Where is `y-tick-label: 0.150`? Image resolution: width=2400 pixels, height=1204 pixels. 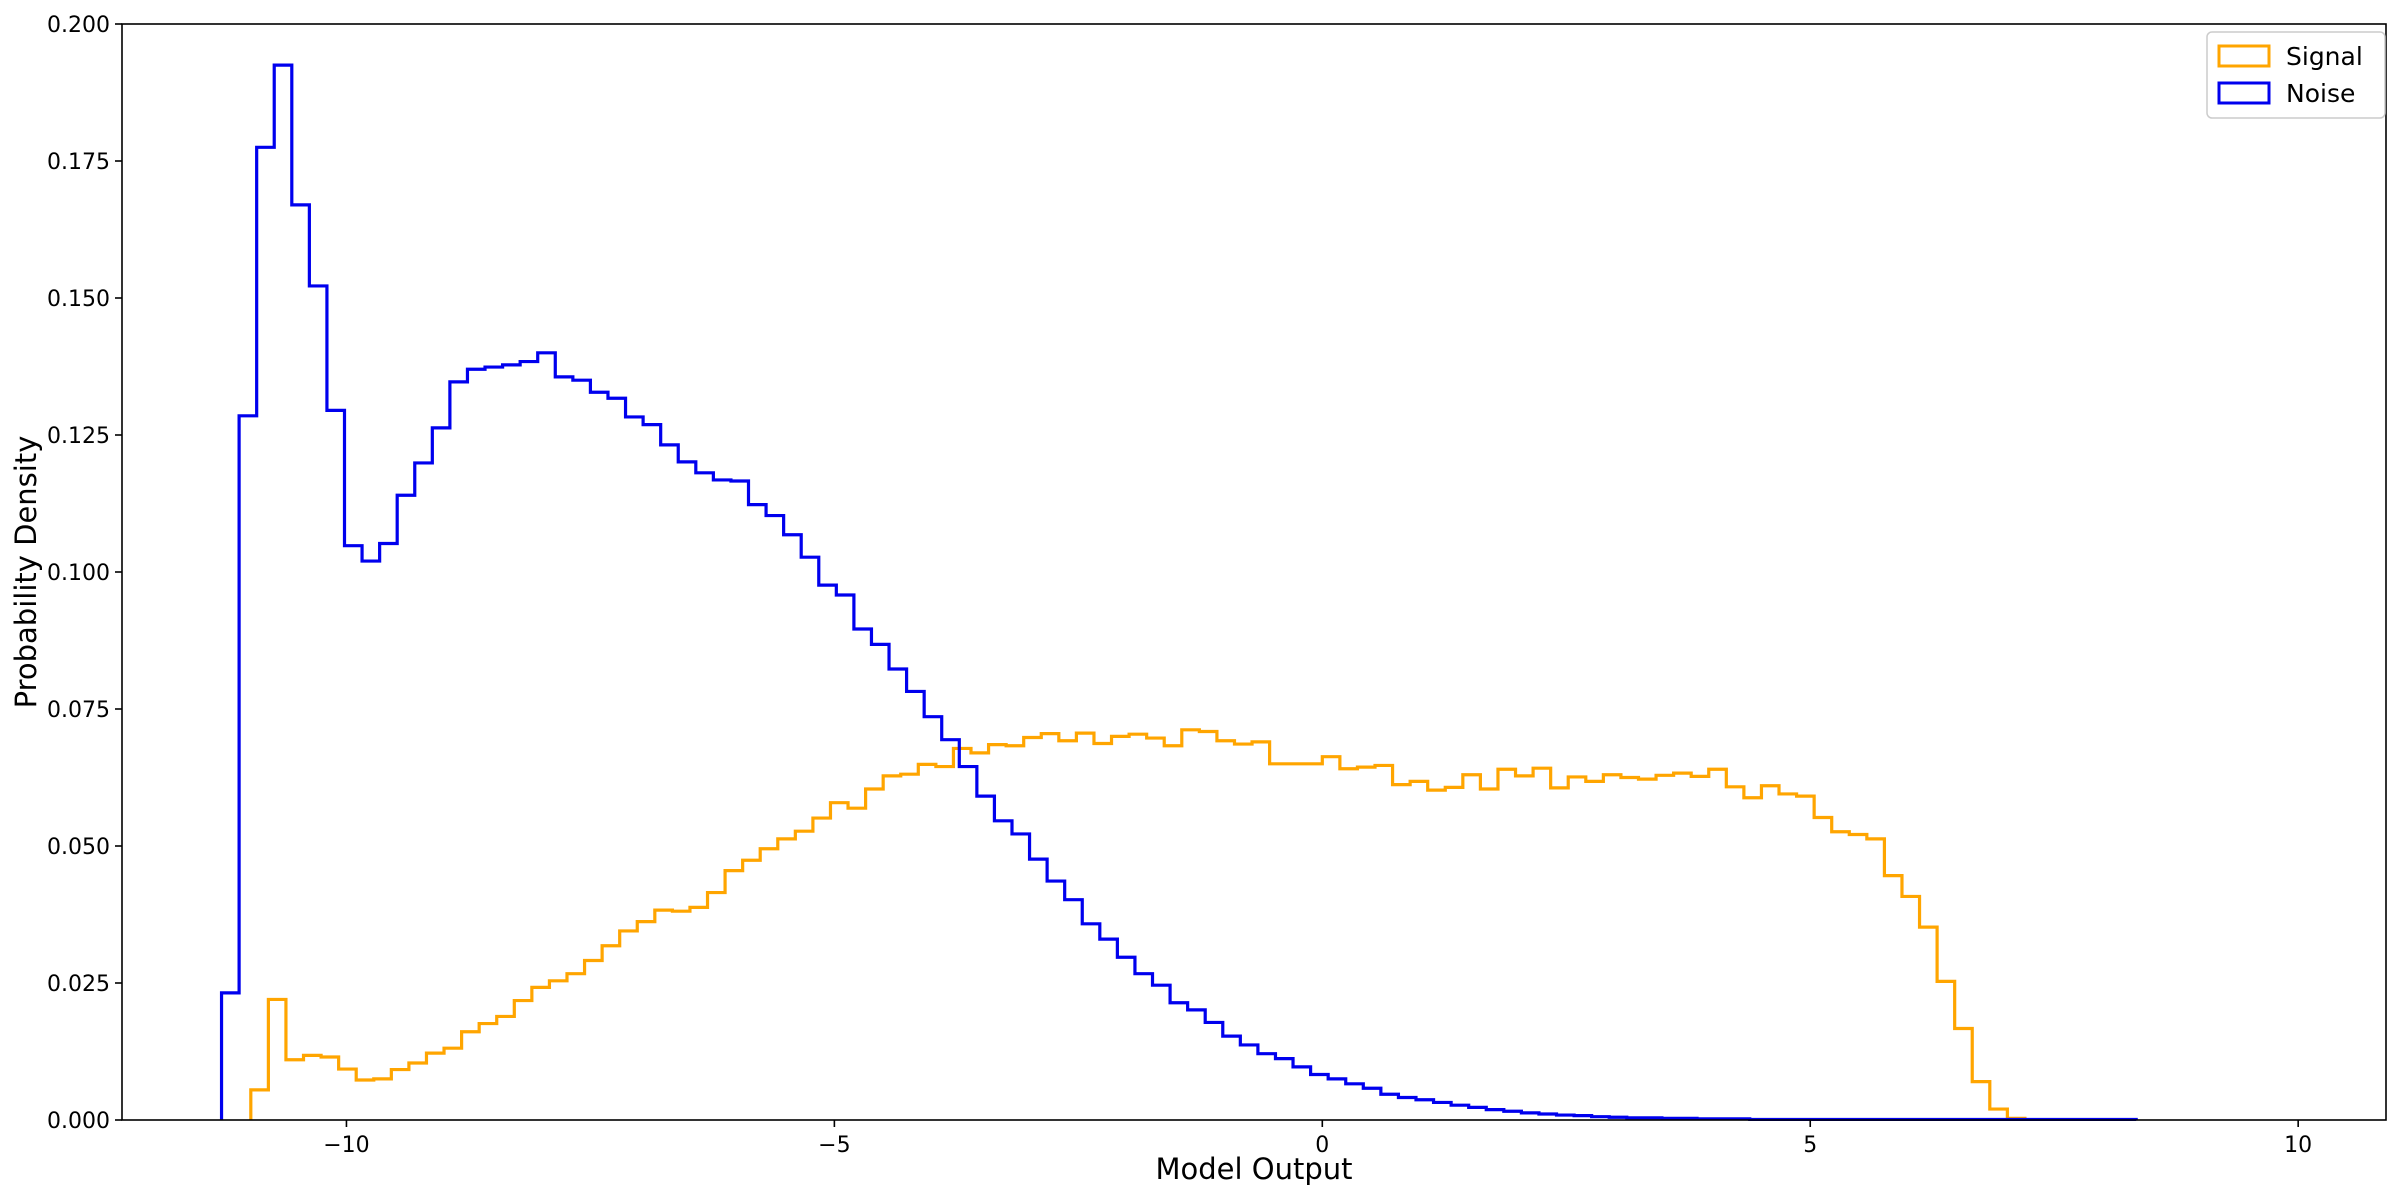 y-tick-label: 0.150 is located at coordinates (78, 299).